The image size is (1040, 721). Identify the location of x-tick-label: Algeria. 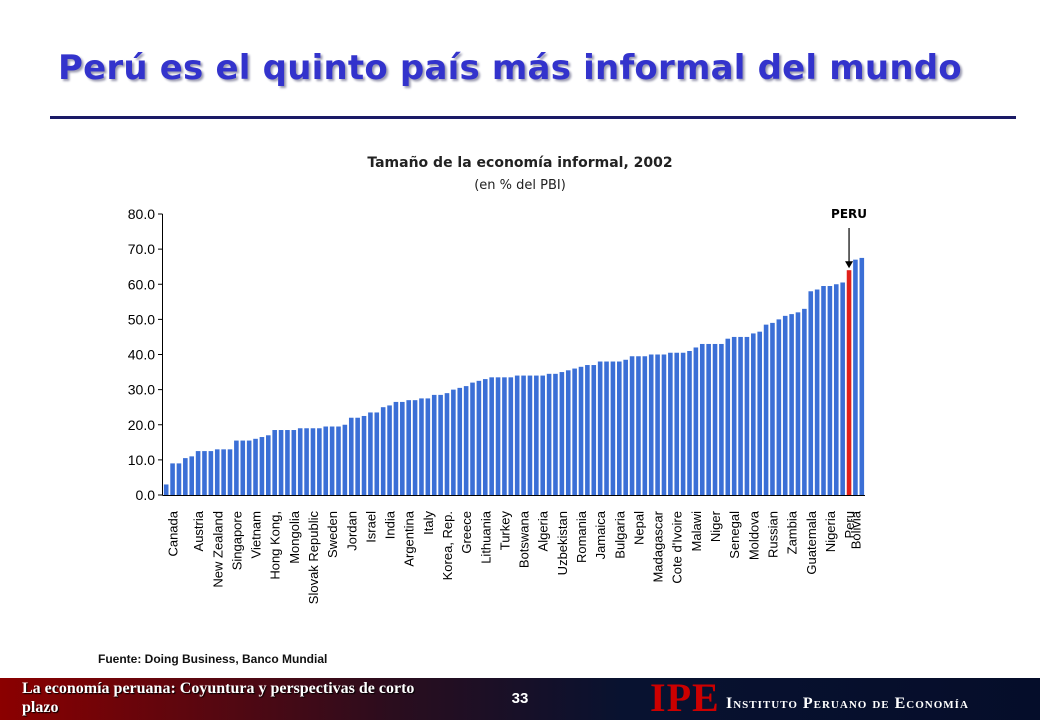
(543, 530).